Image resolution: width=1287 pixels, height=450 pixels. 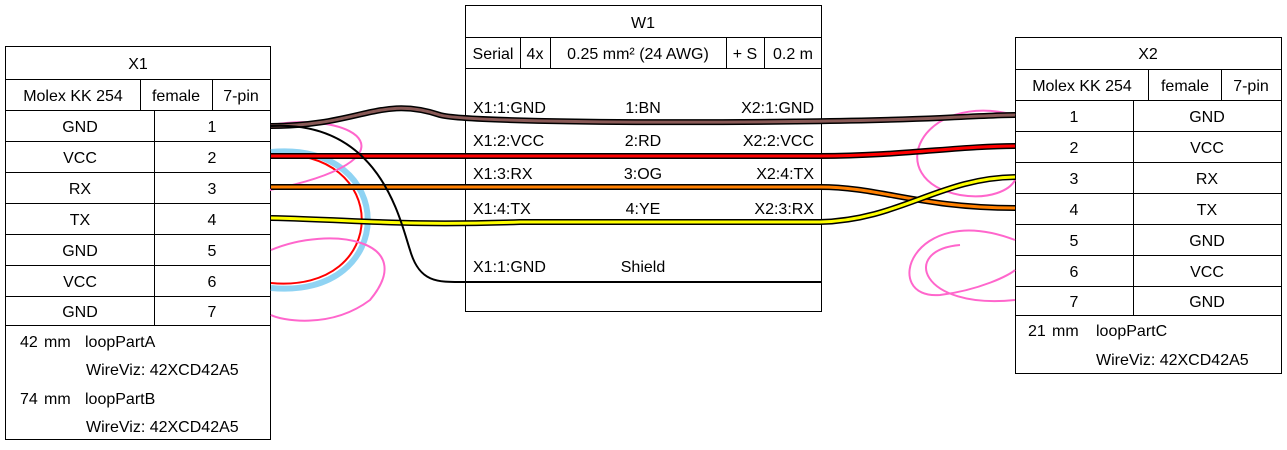 What do you see at coordinates (509, 108) in the screenshot?
I see `wire-left-label: X1:1:GND` at bounding box center [509, 108].